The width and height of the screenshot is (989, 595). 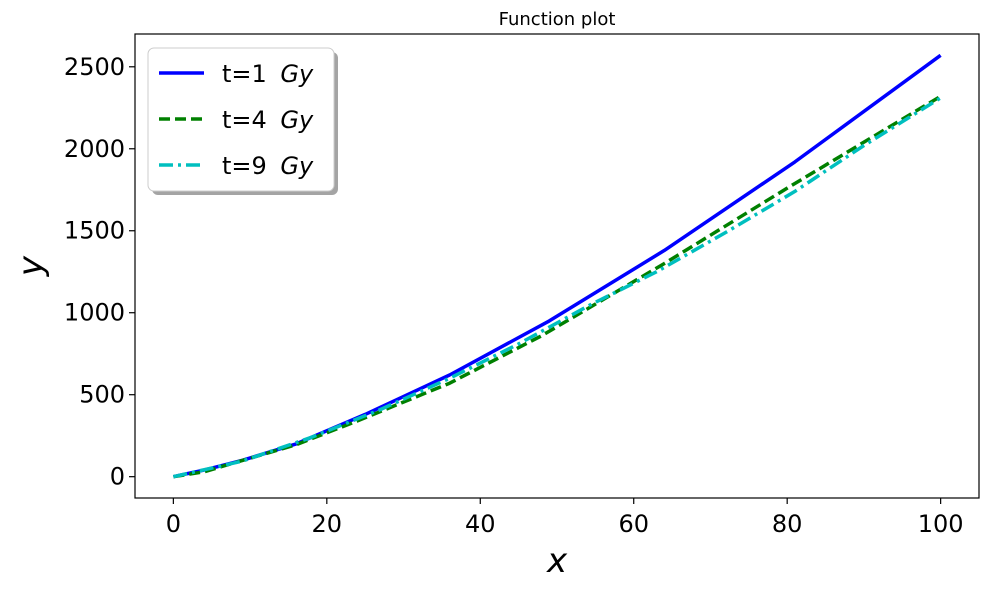 I want to click on legend-label-text: t=9, so click(x=248, y=166).